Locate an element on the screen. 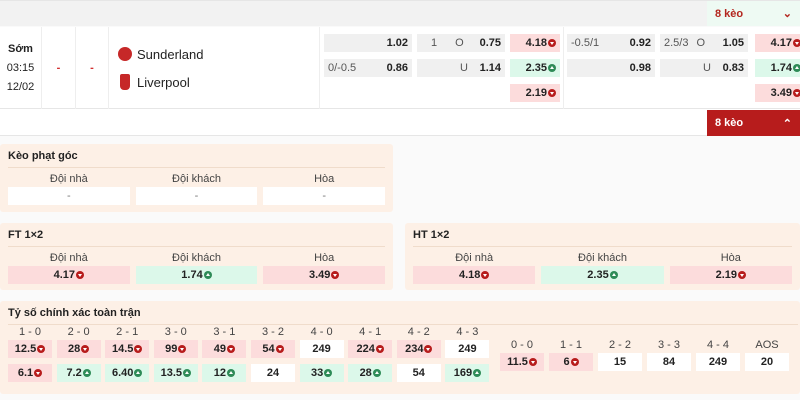 The height and width of the screenshot is (400, 800). score-column: 3 - 3 84 is located at coordinates (669, 354).